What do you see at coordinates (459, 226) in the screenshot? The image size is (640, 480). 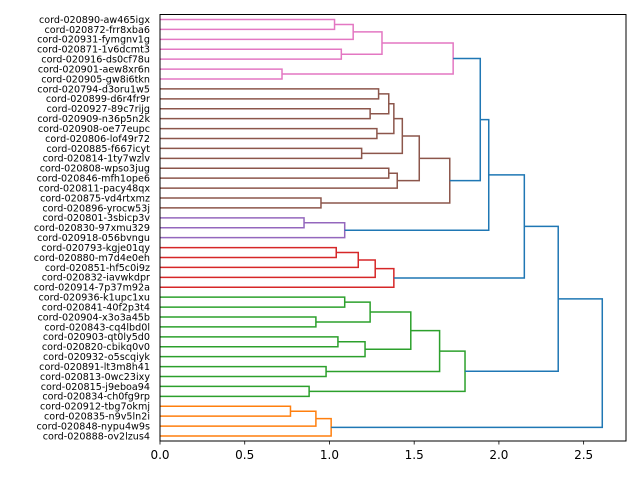 I see `dendrogram-link-t3` at bounding box center [459, 226].